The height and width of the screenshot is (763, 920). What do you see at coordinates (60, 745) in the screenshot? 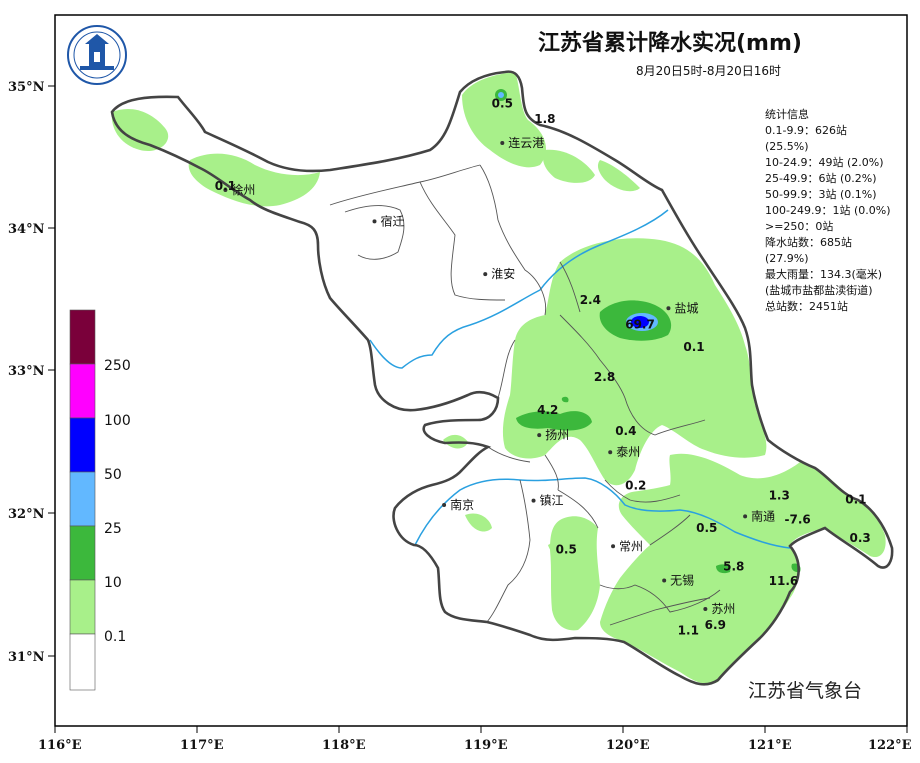
I see `x-tick-label: 116°E` at bounding box center [60, 745].